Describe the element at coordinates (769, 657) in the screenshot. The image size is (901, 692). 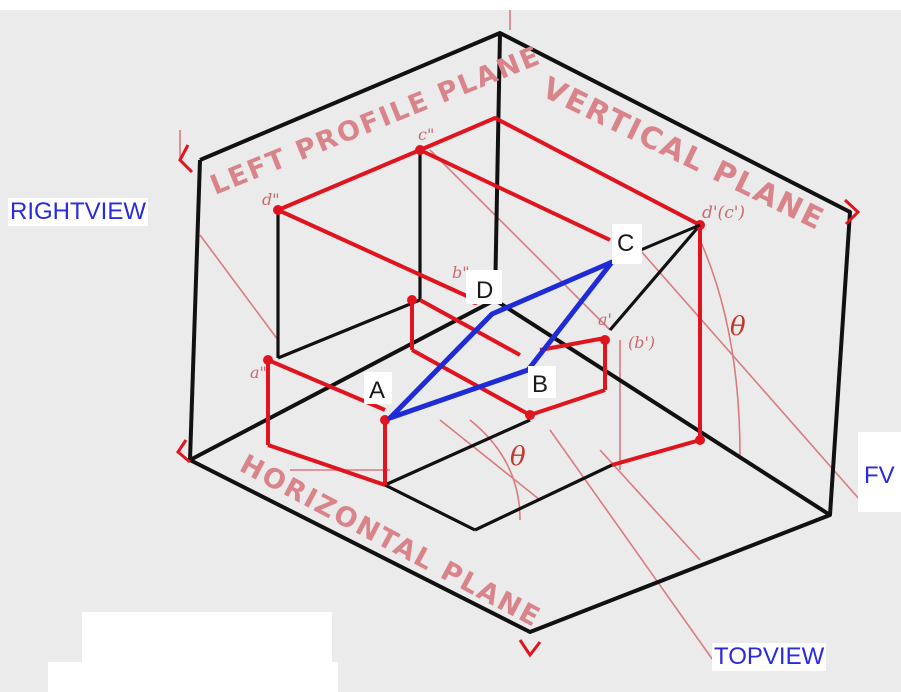
I see `top-view-label: TOPVIEW` at that location.